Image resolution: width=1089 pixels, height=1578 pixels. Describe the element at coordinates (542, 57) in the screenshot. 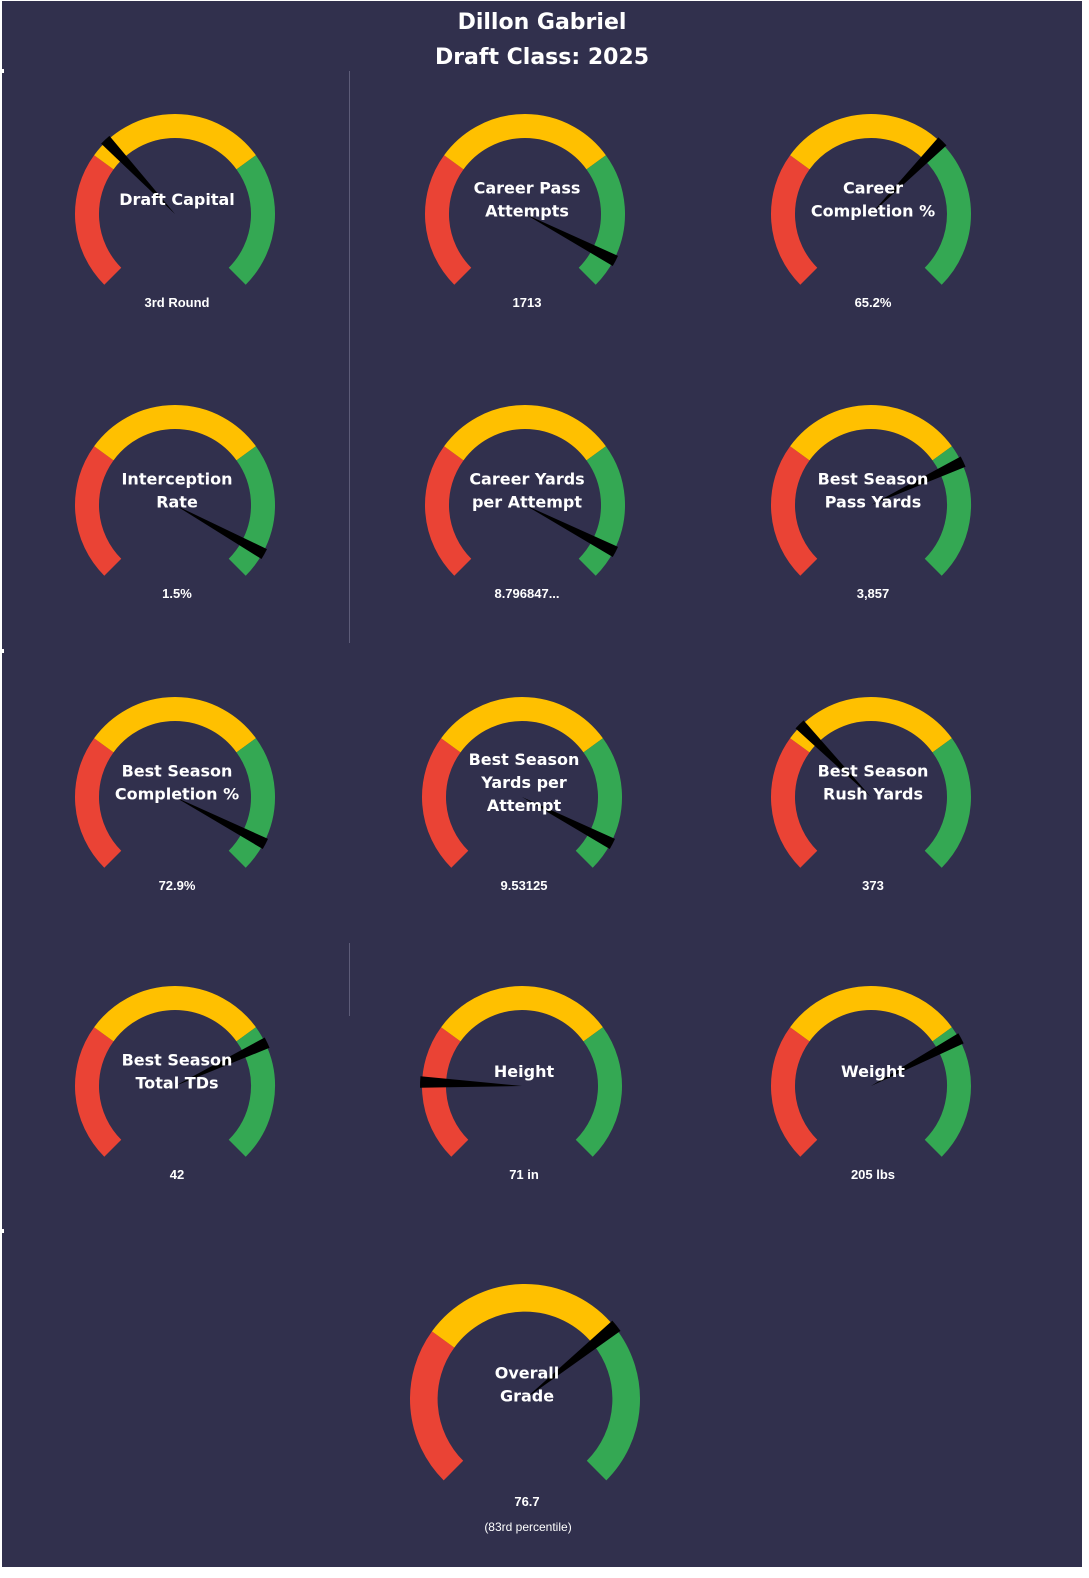

I see `draft-class: Draft Class: 2025` at that location.